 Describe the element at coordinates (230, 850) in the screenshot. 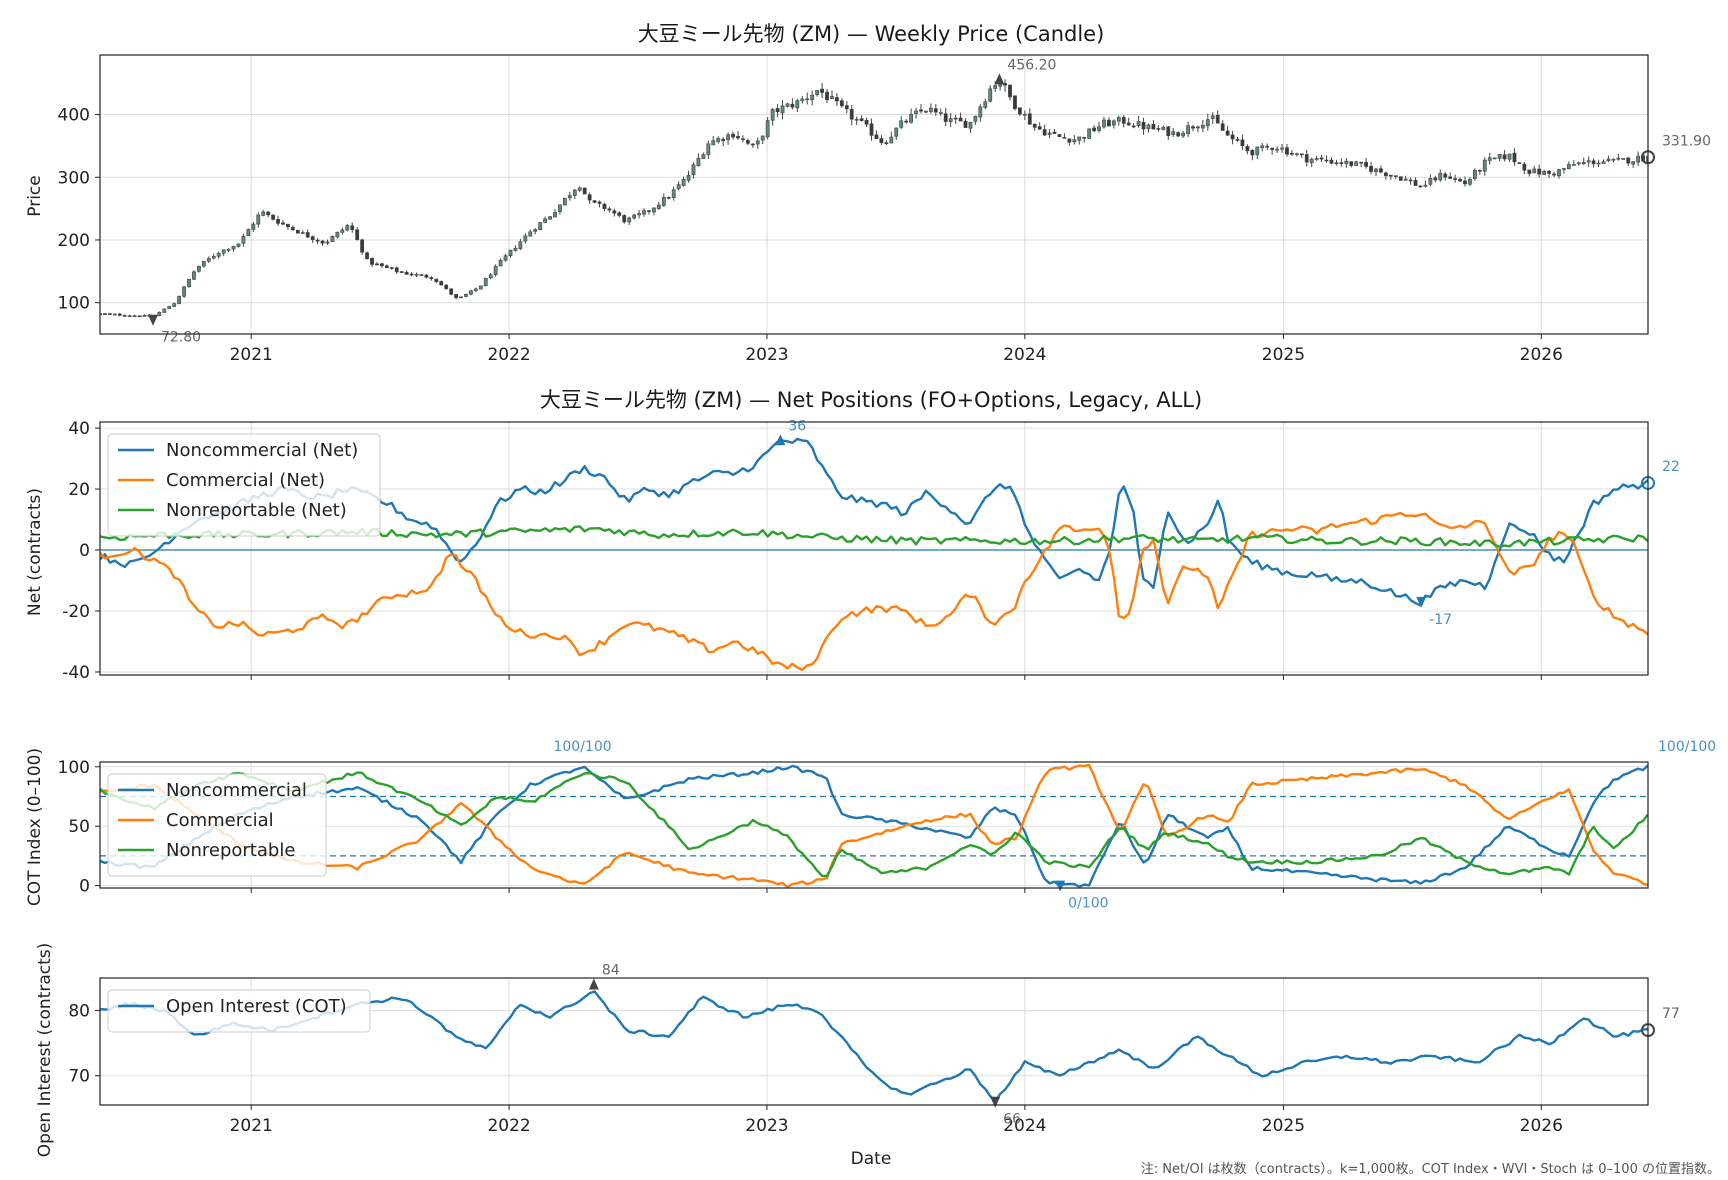

I see `legend-label: Nonreportable` at that location.